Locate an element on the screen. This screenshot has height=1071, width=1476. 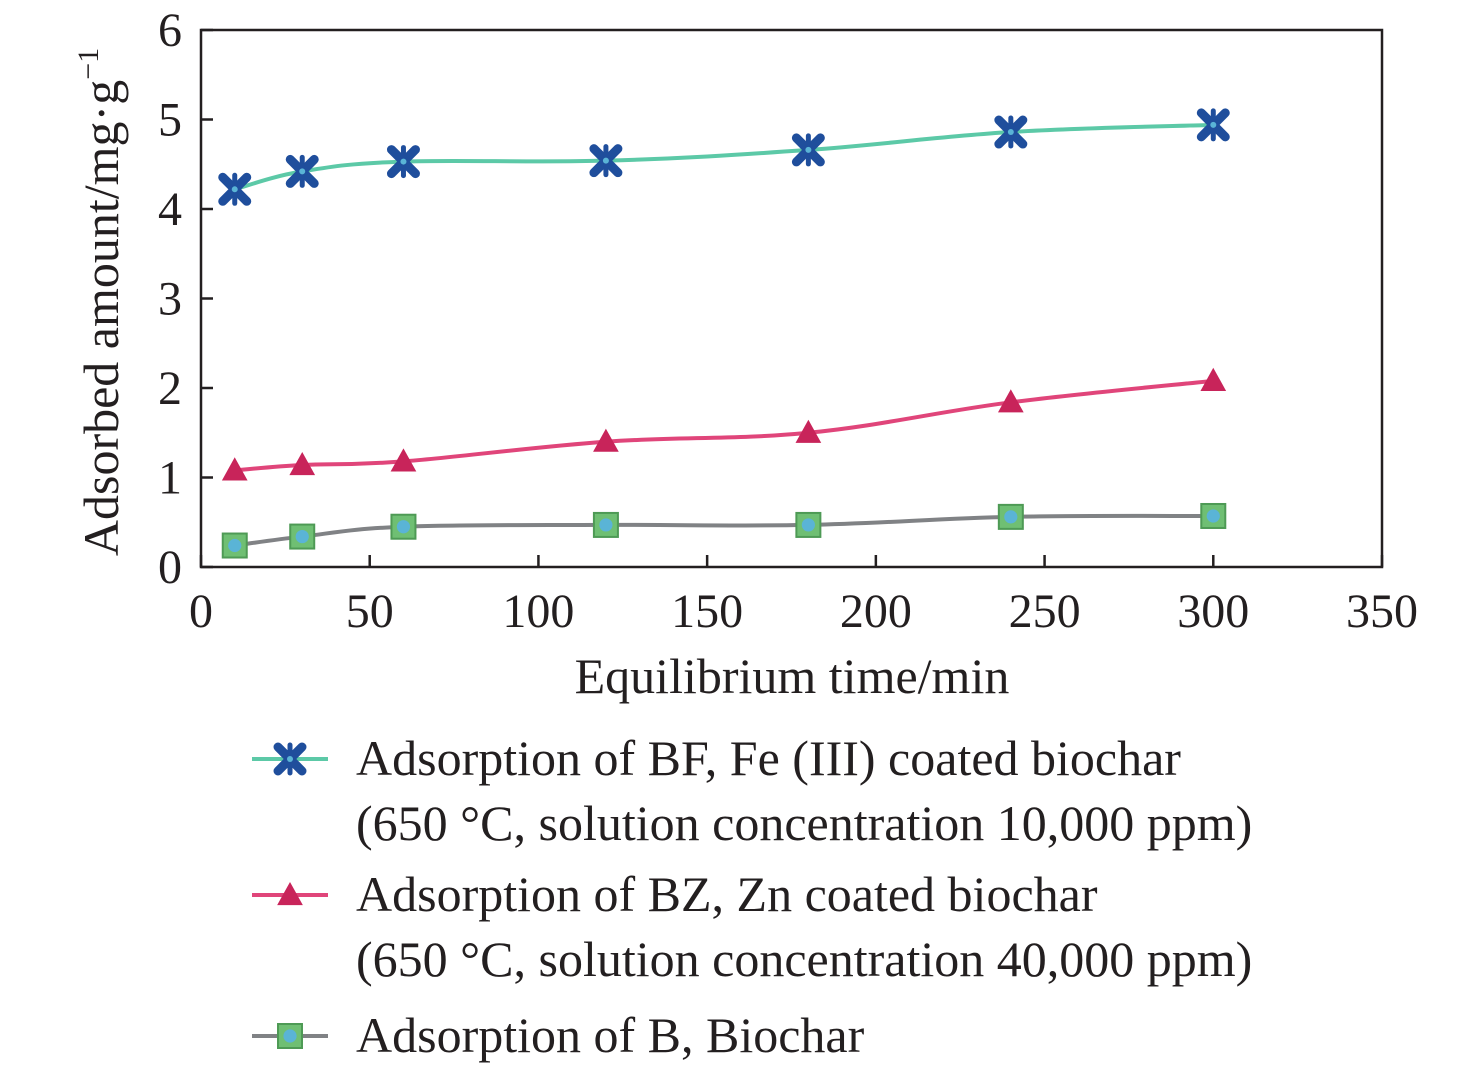
y-tick-label: 2 is located at coordinates (170, 388).